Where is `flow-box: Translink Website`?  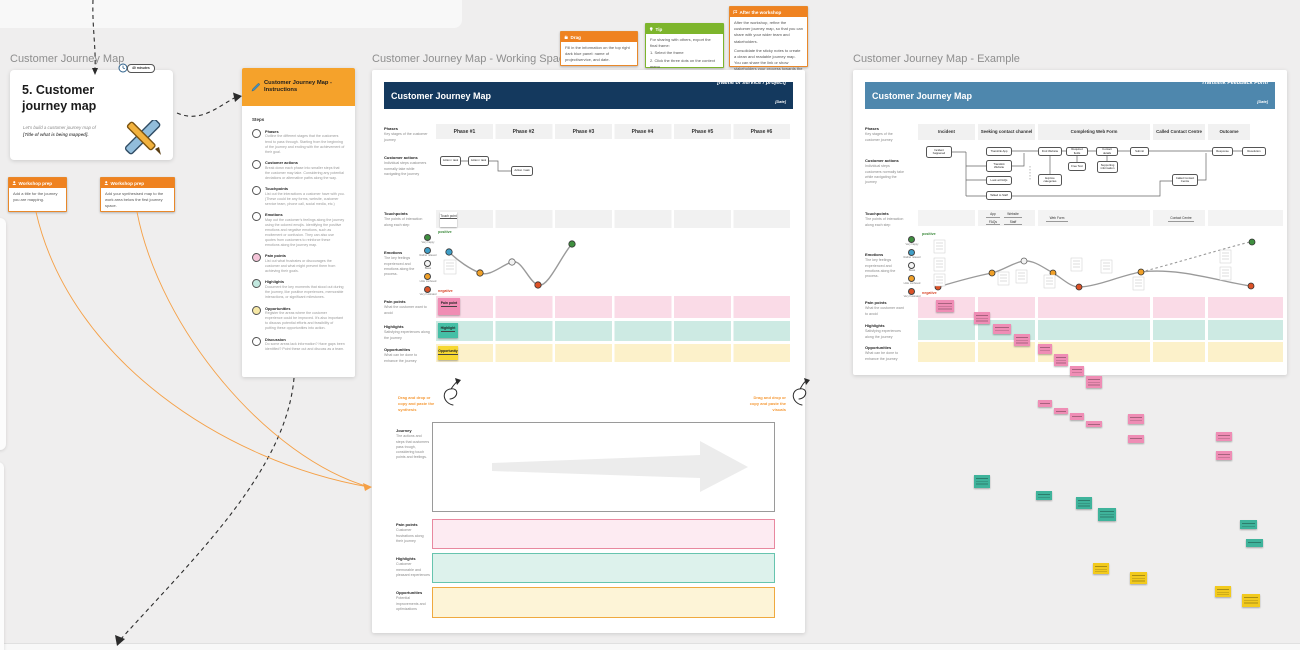
flow-box: Translink Website is located at coordinates (999, 166).